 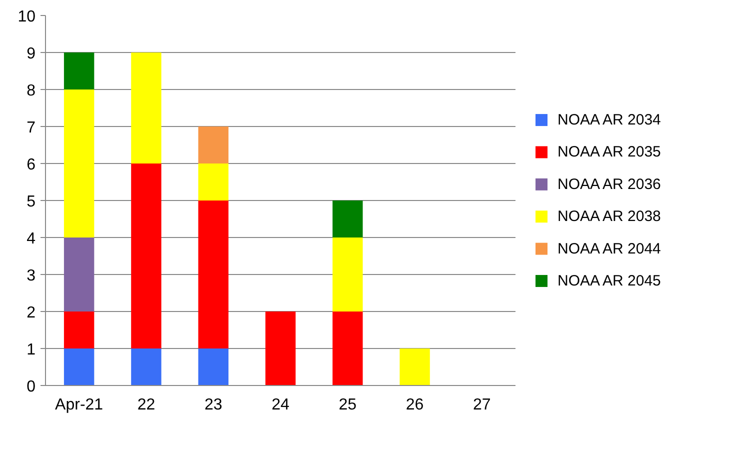 What do you see at coordinates (609, 120) in the screenshot?
I see `legend-label: NOAA AR 2034` at bounding box center [609, 120].